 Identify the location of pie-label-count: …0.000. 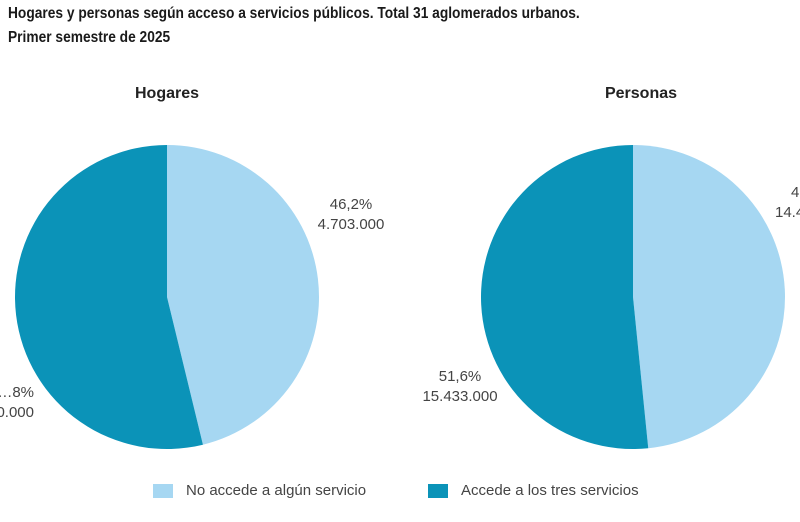
(17, 413).